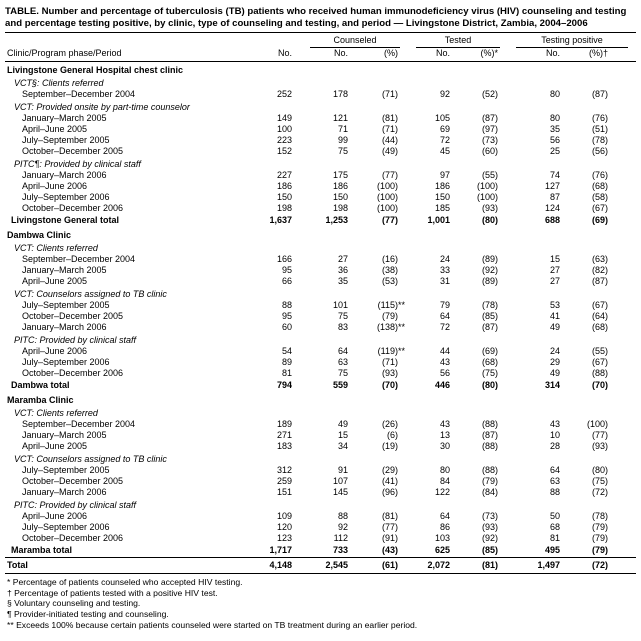 Image resolution: width=641 pixels, height=641 pixels. I want to click on cell-value: 71, so click(342, 129).